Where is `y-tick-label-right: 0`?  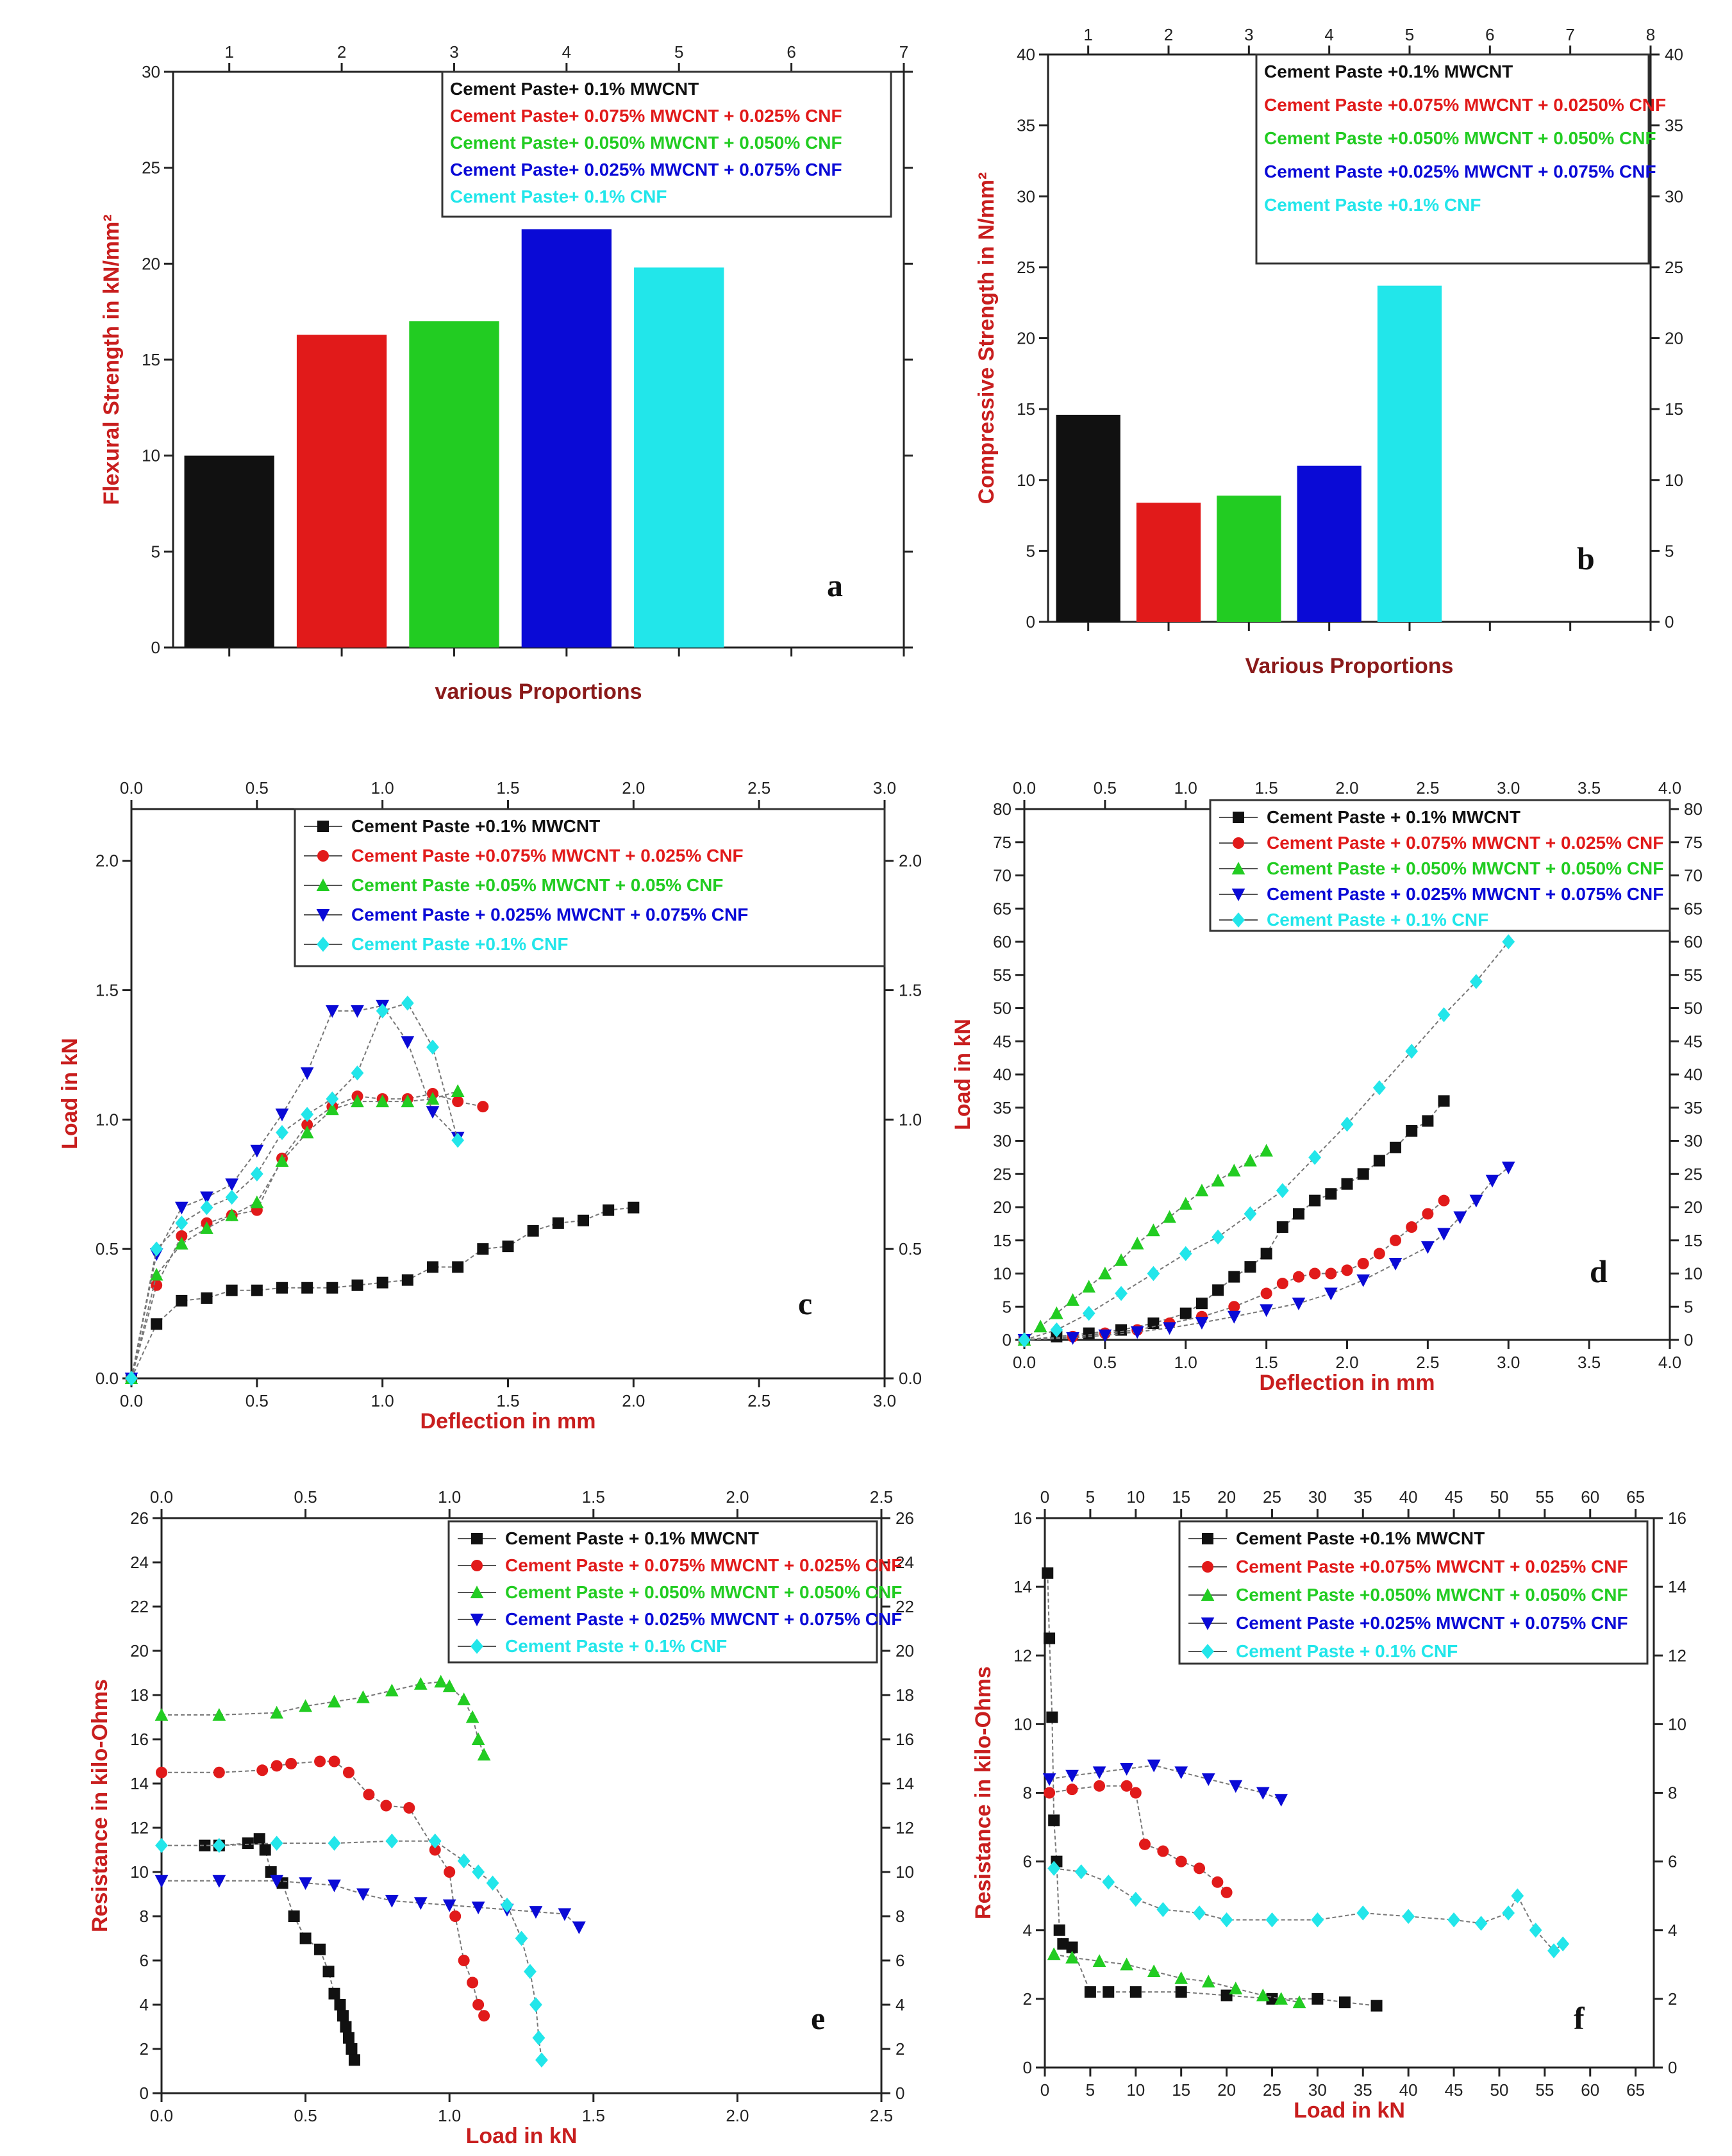 y-tick-label-right: 0 is located at coordinates (1689, 1340).